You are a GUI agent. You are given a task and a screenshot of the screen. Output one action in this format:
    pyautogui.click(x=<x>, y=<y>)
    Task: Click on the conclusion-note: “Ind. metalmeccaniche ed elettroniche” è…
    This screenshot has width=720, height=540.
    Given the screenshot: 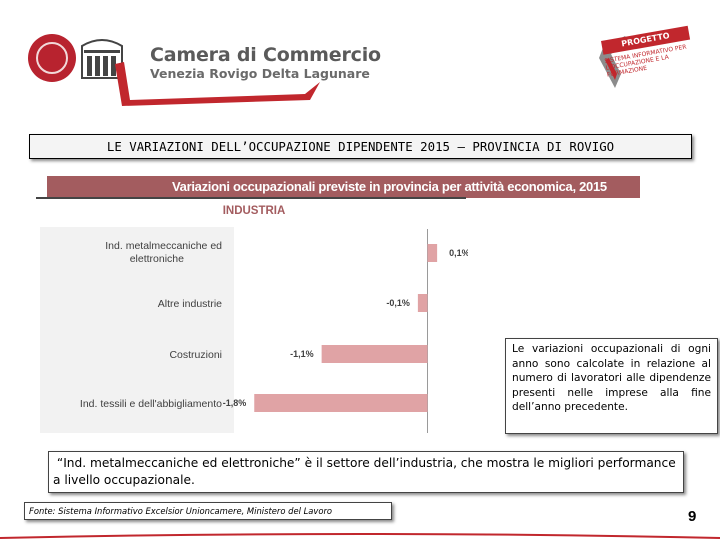 What is the action you would take?
    pyautogui.click(x=366, y=472)
    